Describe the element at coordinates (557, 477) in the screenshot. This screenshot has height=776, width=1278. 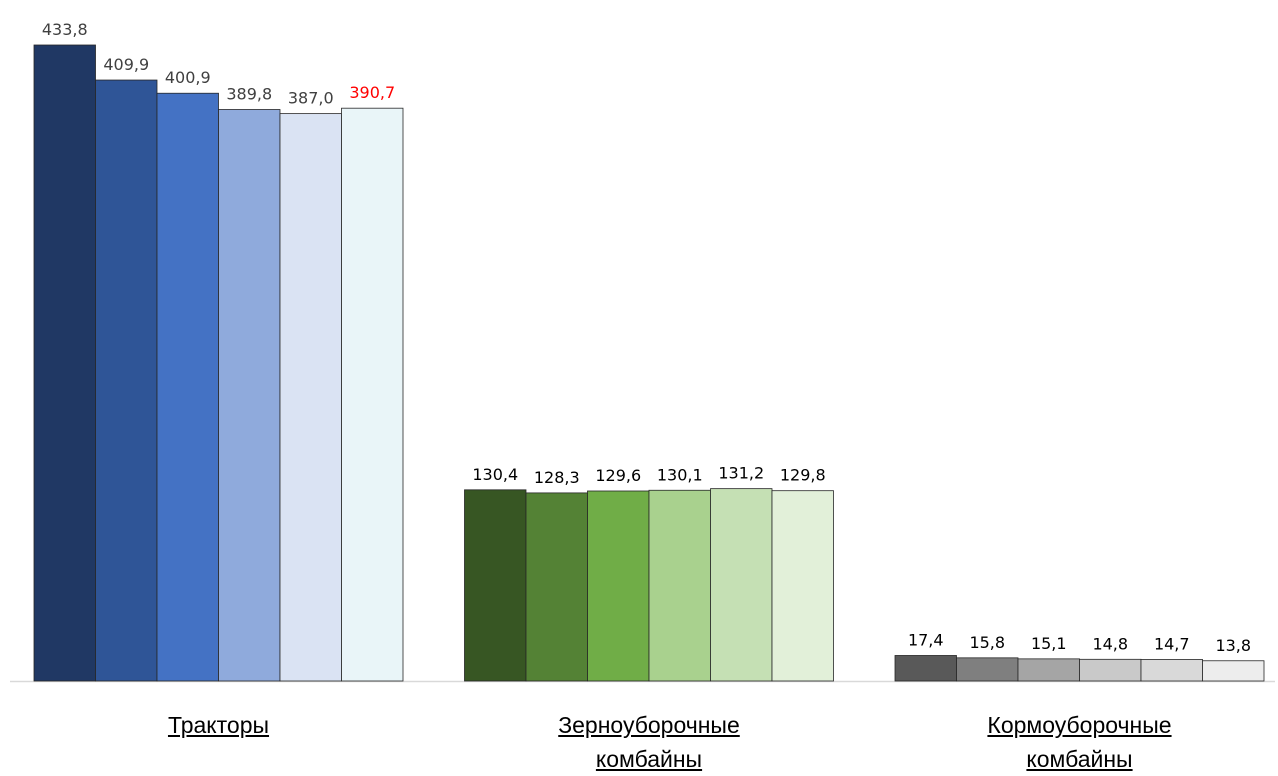
I see `value-label: 128,3` at that location.